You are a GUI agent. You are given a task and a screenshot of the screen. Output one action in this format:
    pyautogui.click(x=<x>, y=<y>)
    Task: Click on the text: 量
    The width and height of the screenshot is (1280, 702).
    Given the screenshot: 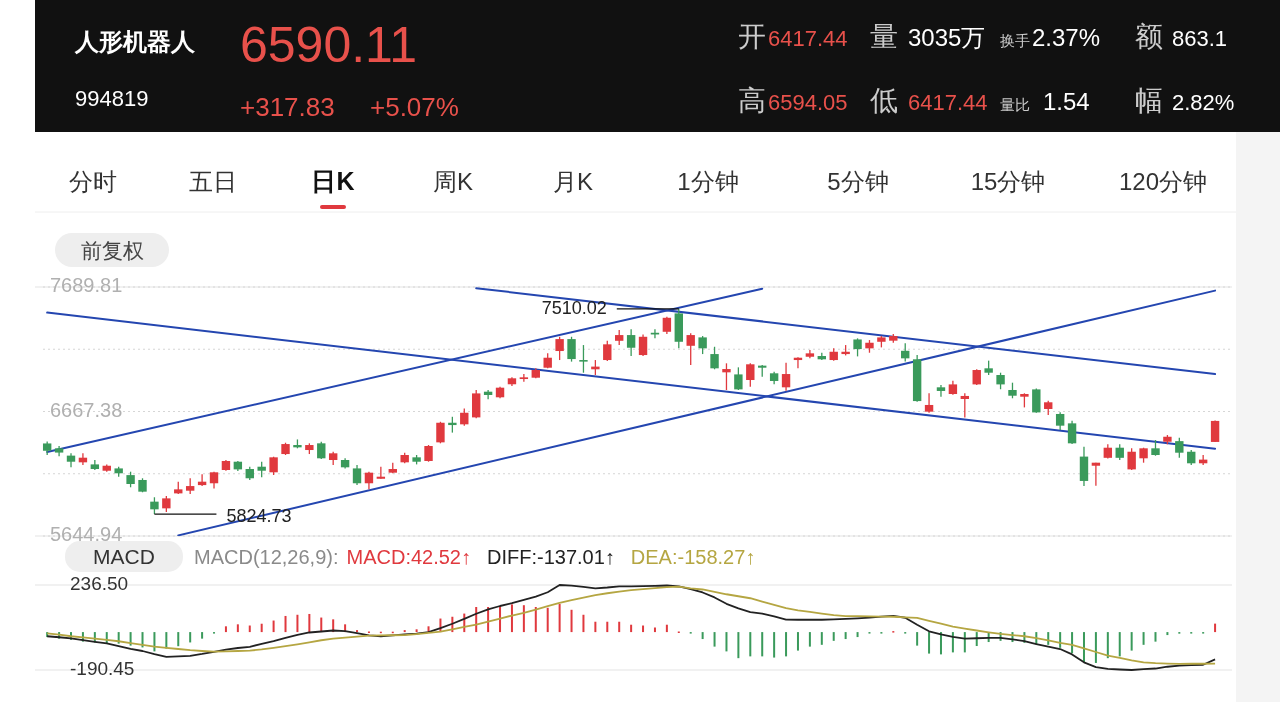 What is the action you would take?
    pyautogui.click(x=884, y=36)
    